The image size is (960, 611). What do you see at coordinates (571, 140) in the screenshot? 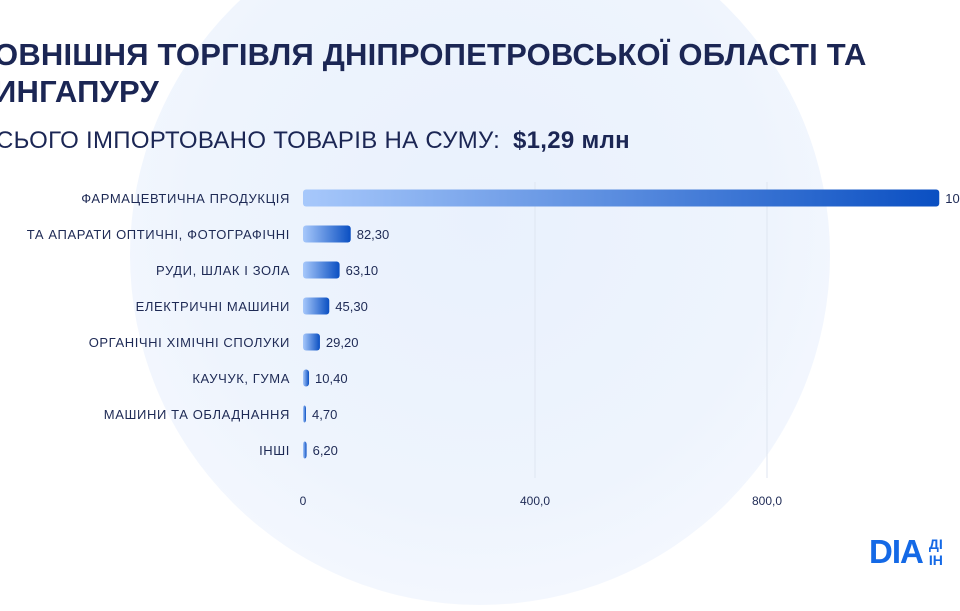
I see `subtitle-amount: $1,29 млн` at bounding box center [571, 140].